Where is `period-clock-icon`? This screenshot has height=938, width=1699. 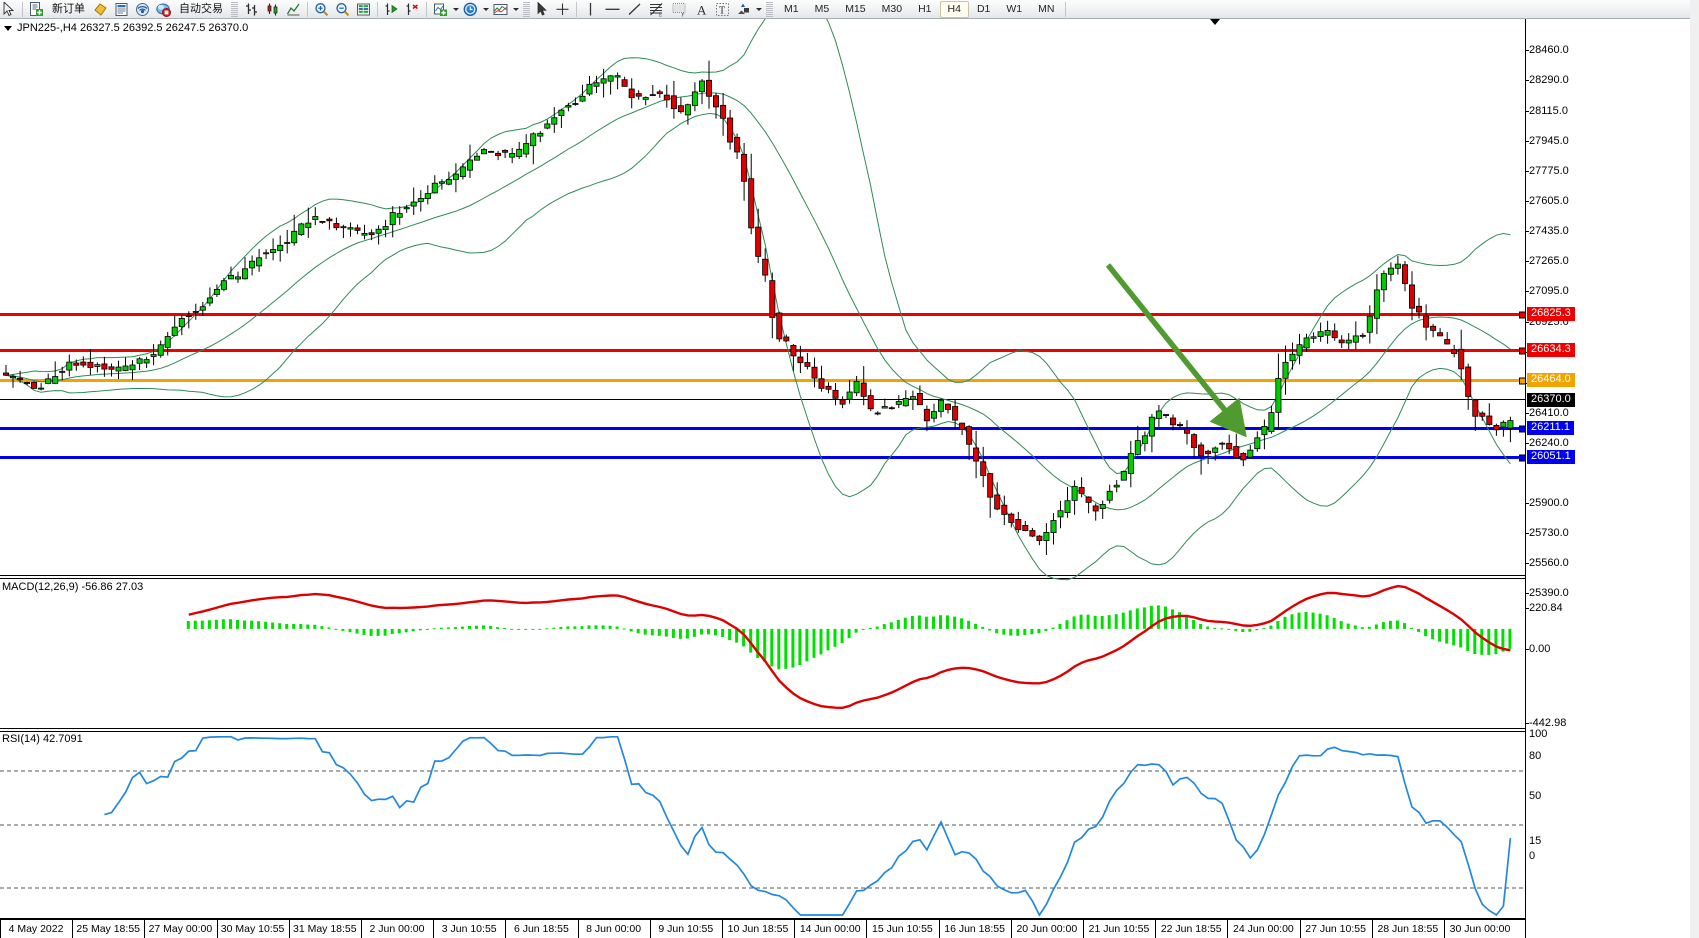
period-clock-icon is located at coordinates (470, 9).